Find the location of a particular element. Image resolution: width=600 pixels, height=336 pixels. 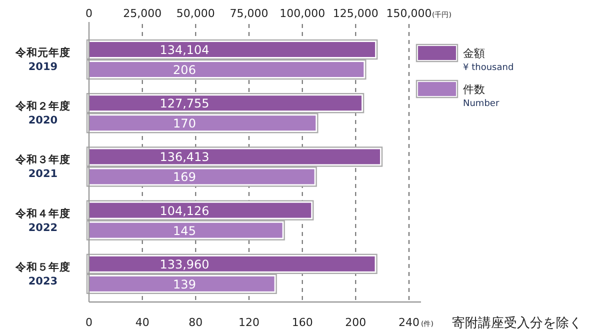

data-label: 139 is located at coordinates (184, 284).